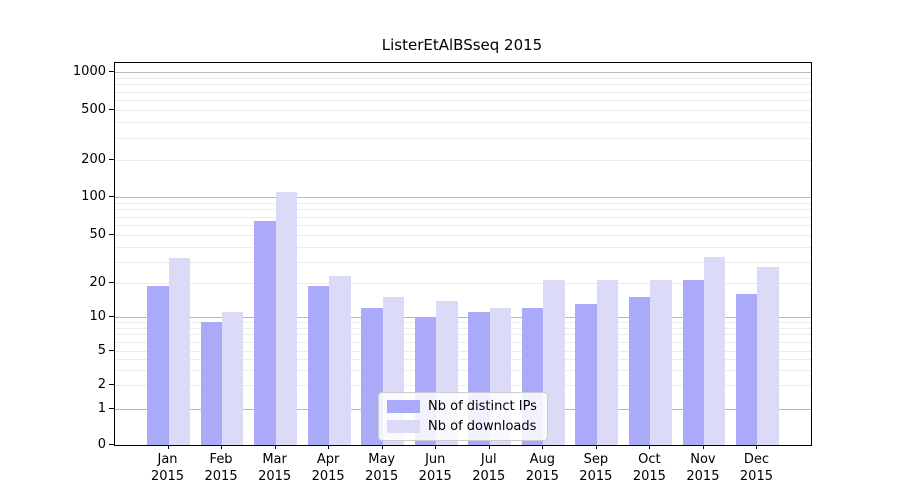 Image resolution: width=900 pixels, height=500 pixels. Describe the element at coordinates (328, 459) in the screenshot. I see `x-tick-month: Apr` at that location.